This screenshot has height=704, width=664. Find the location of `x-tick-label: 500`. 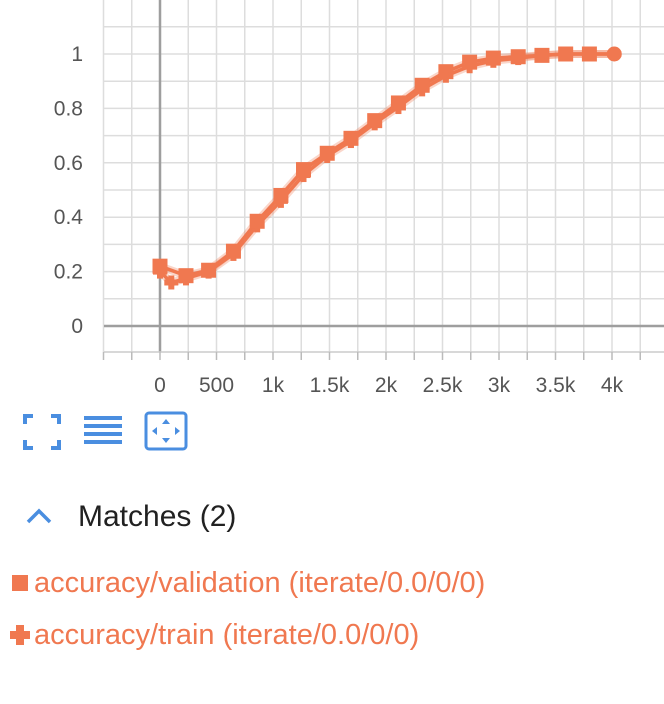

x-tick-label: 500 is located at coordinates (216, 385).